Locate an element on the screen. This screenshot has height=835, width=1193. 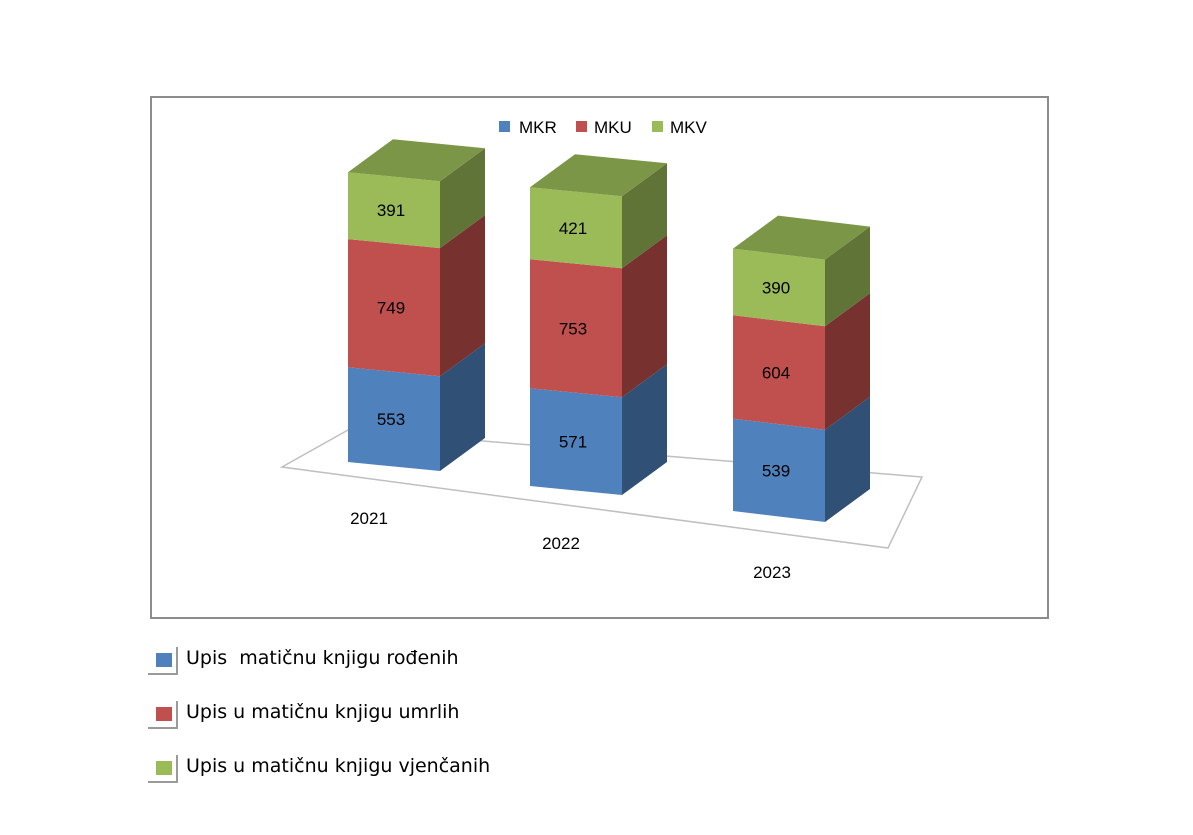
chart-legend: MKR MKU MKV is located at coordinates (603, 127).